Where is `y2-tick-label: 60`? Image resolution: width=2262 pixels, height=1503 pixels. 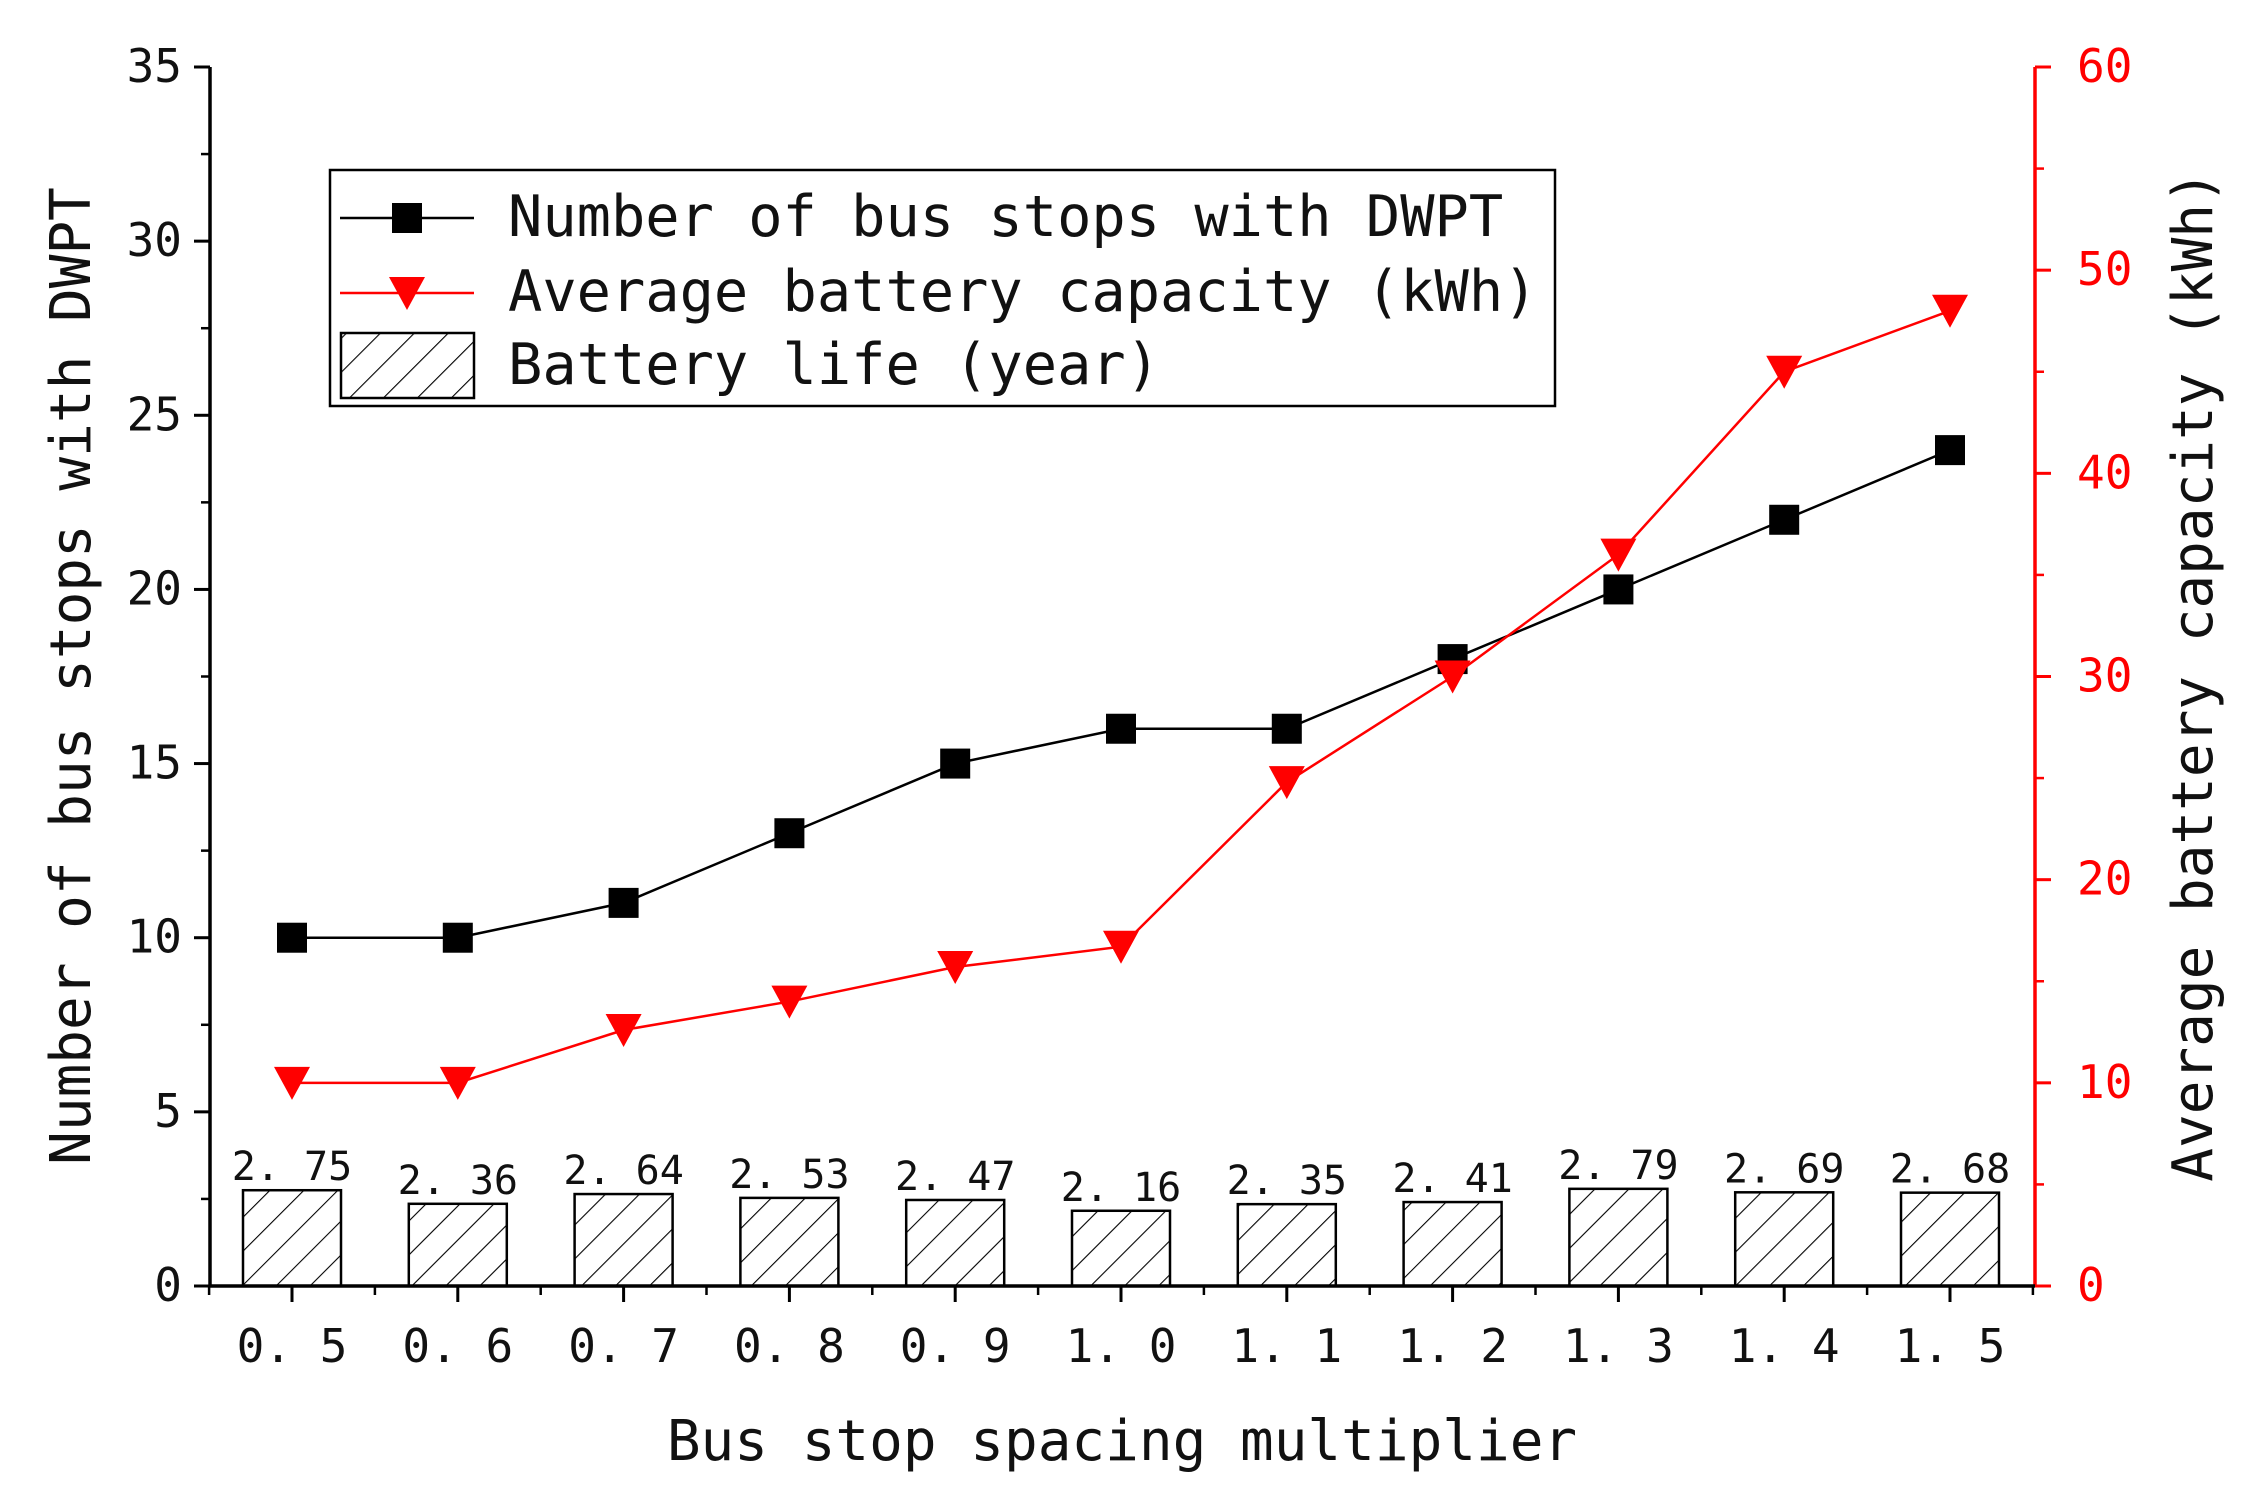
y2-tick-label: 60 is located at coordinates (2104, 66).